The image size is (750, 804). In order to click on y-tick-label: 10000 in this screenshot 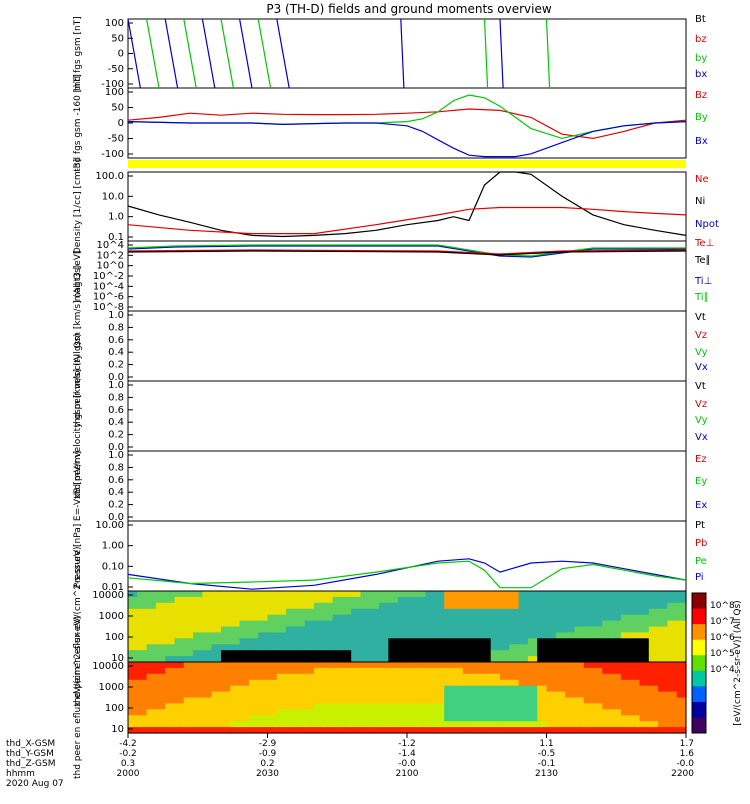, I will do `click(108, 666)`.